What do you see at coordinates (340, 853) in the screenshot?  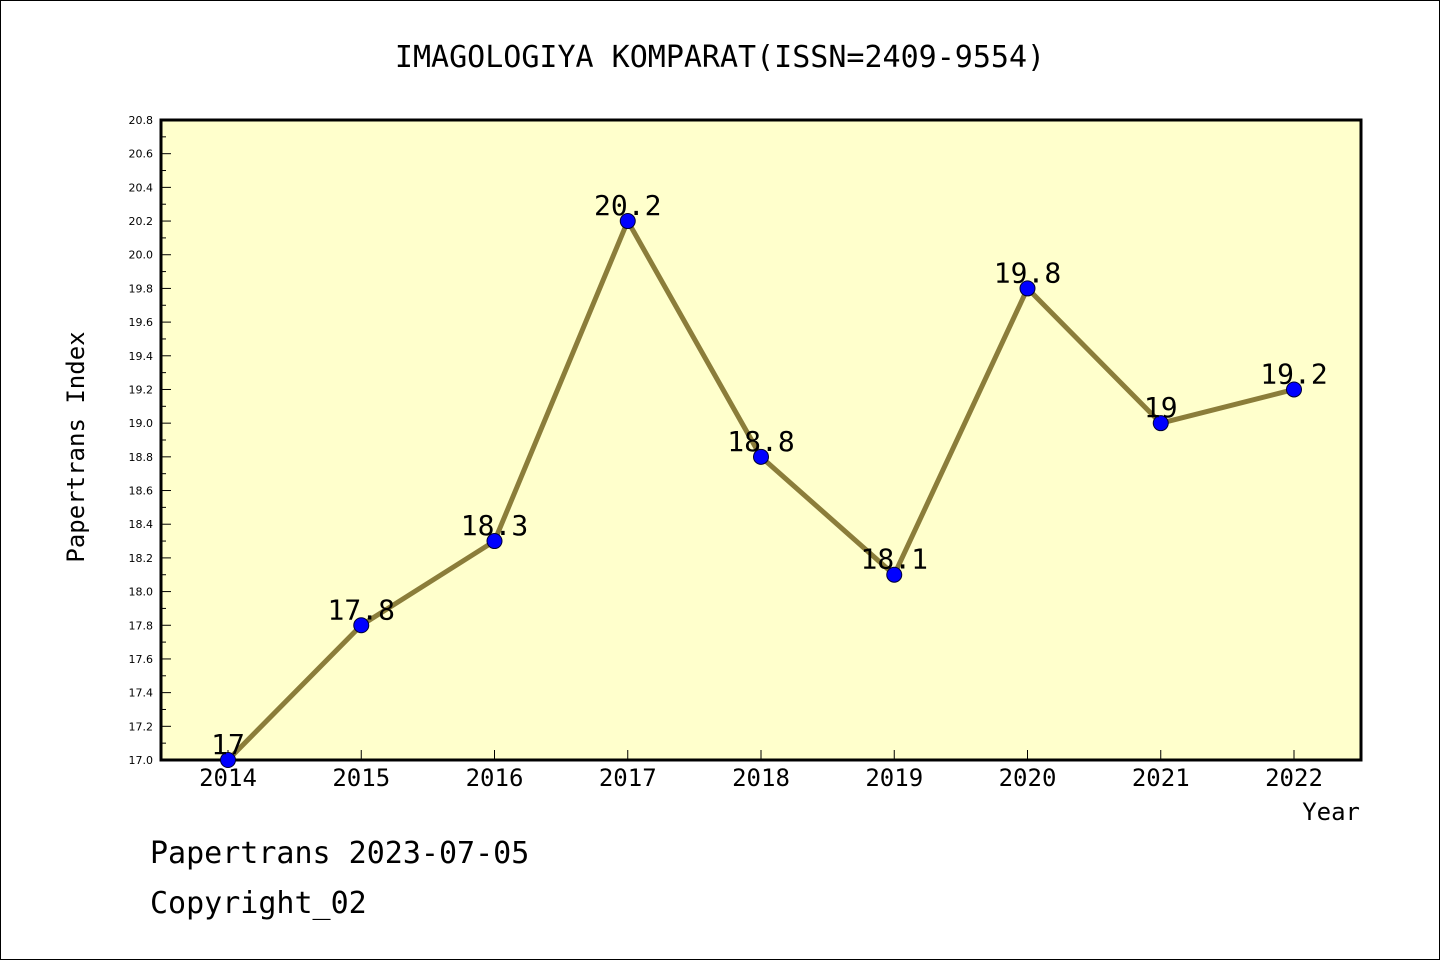 I see `footer-date: Papertrans 2023-07-05` at bounding box center [340, 853].